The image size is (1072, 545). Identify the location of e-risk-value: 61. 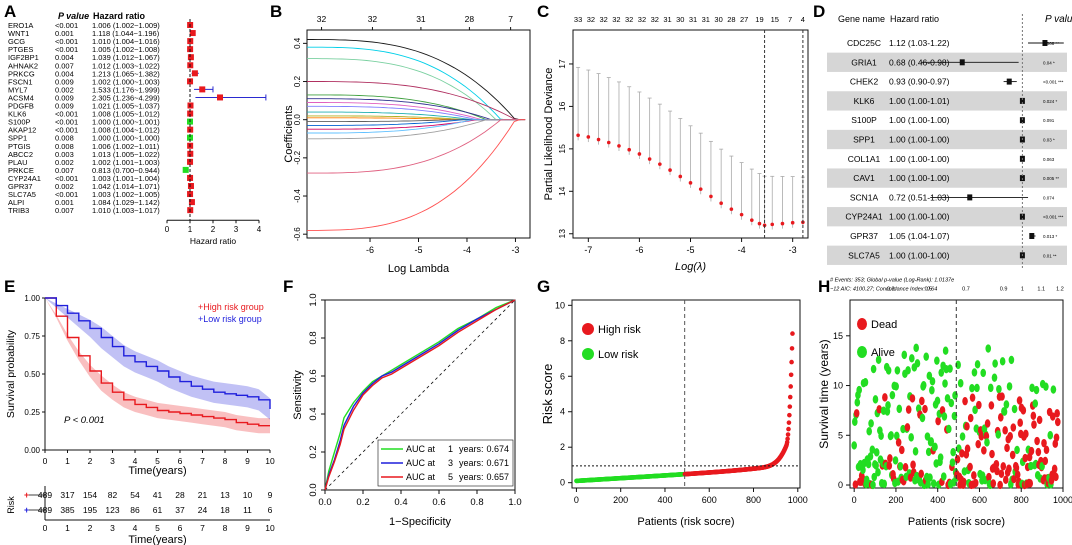
(158, 510).